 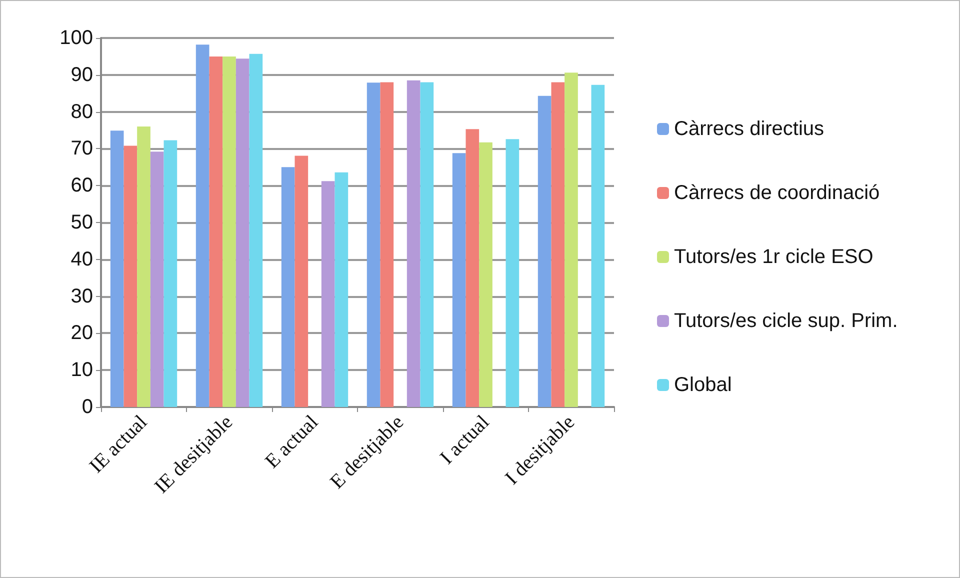 I want to click on y-tick-label: 70, so click(x=81, y=149).